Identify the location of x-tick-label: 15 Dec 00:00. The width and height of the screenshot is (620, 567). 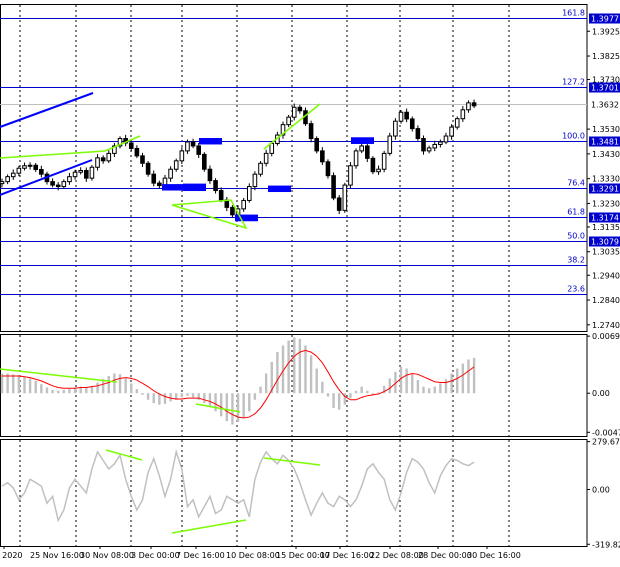
(303, 555).